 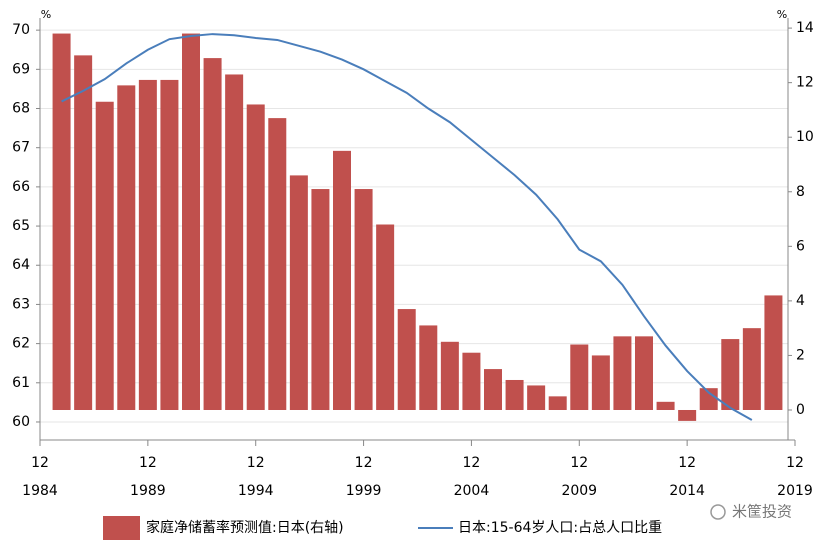 I want to click on legend-label: 日本:15-64岁人口:占总人口比重, so click(x=560, y=528).